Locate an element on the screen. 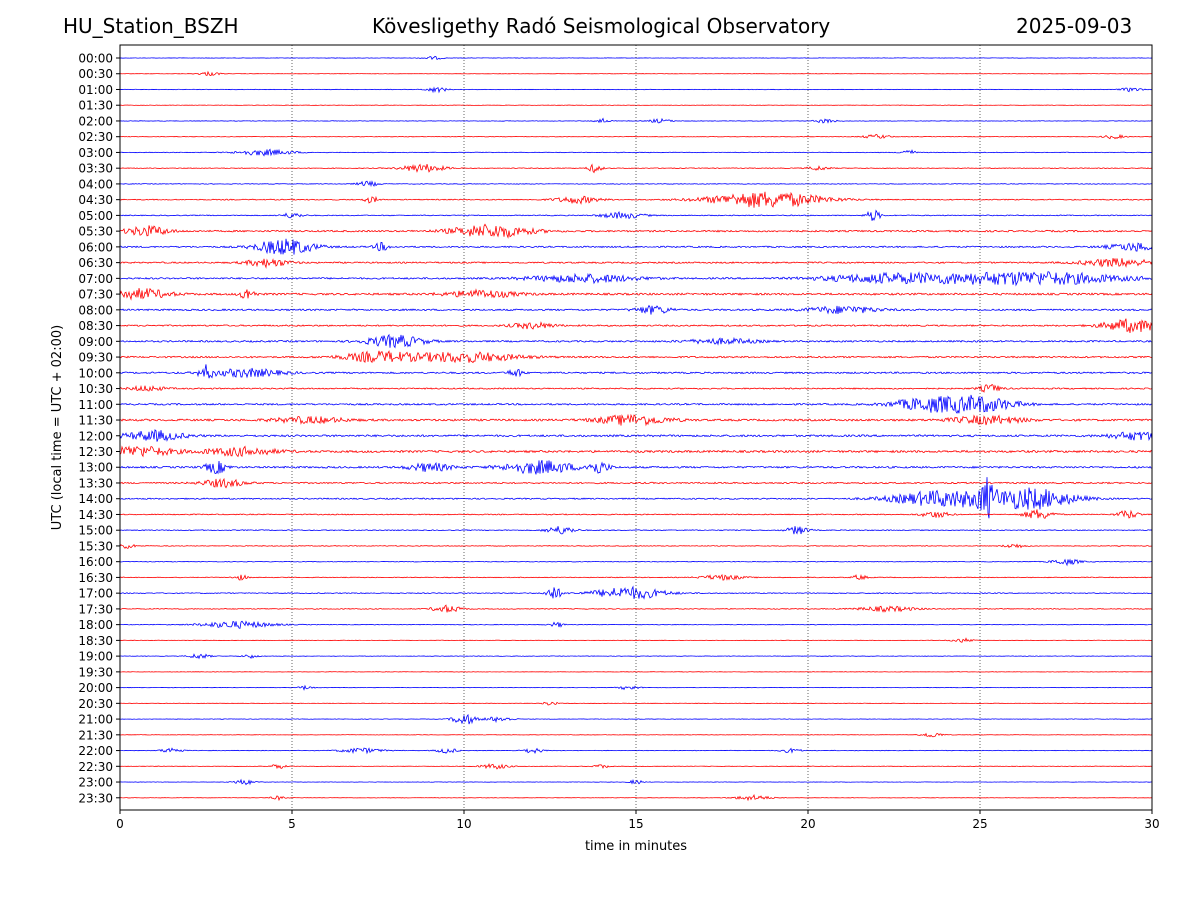  x-tick-label: 0 is located at coordinates (120, 824).